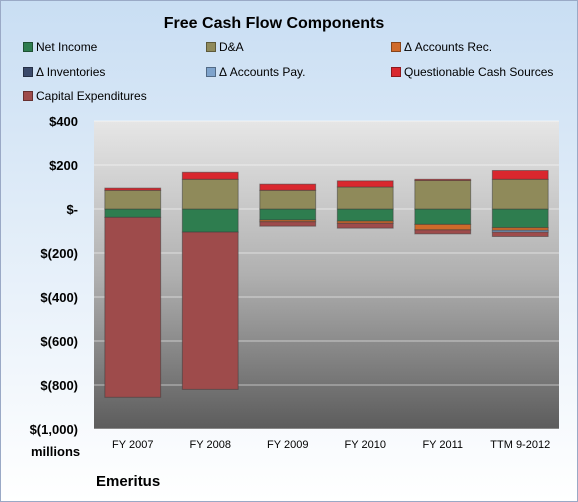 This screenshot has width=578, height=502. Describe the element at coordinates (231, 47) in the screenshot. I see `legend-label: D&A` at that location.